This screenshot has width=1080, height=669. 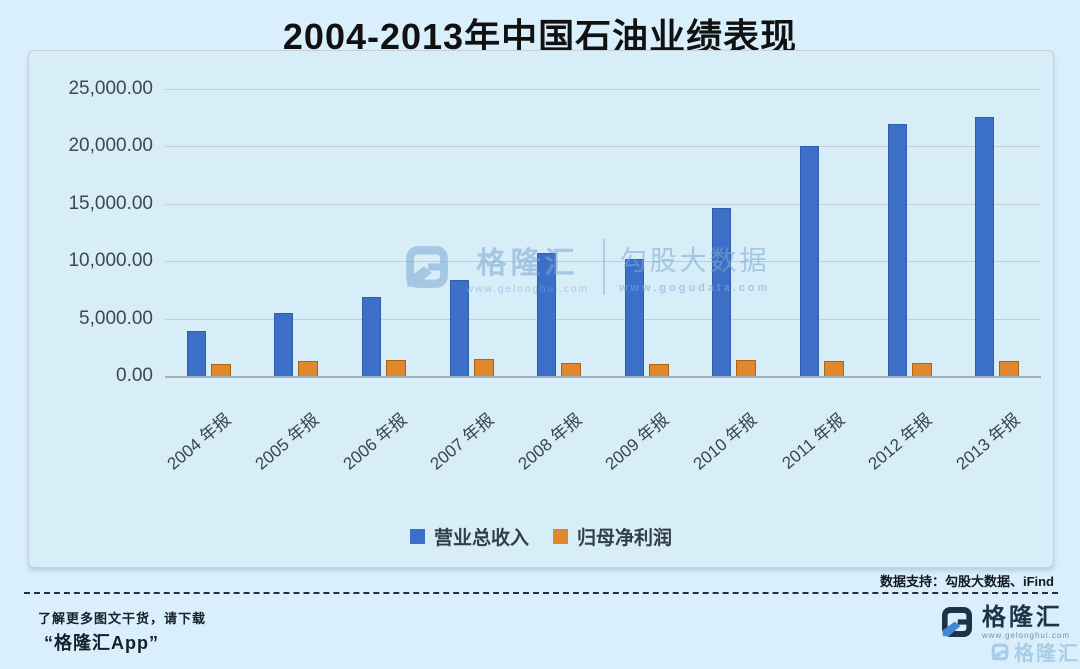 I want to click on profit-legend-label: 归母净利润, so click(x=625, y=538).